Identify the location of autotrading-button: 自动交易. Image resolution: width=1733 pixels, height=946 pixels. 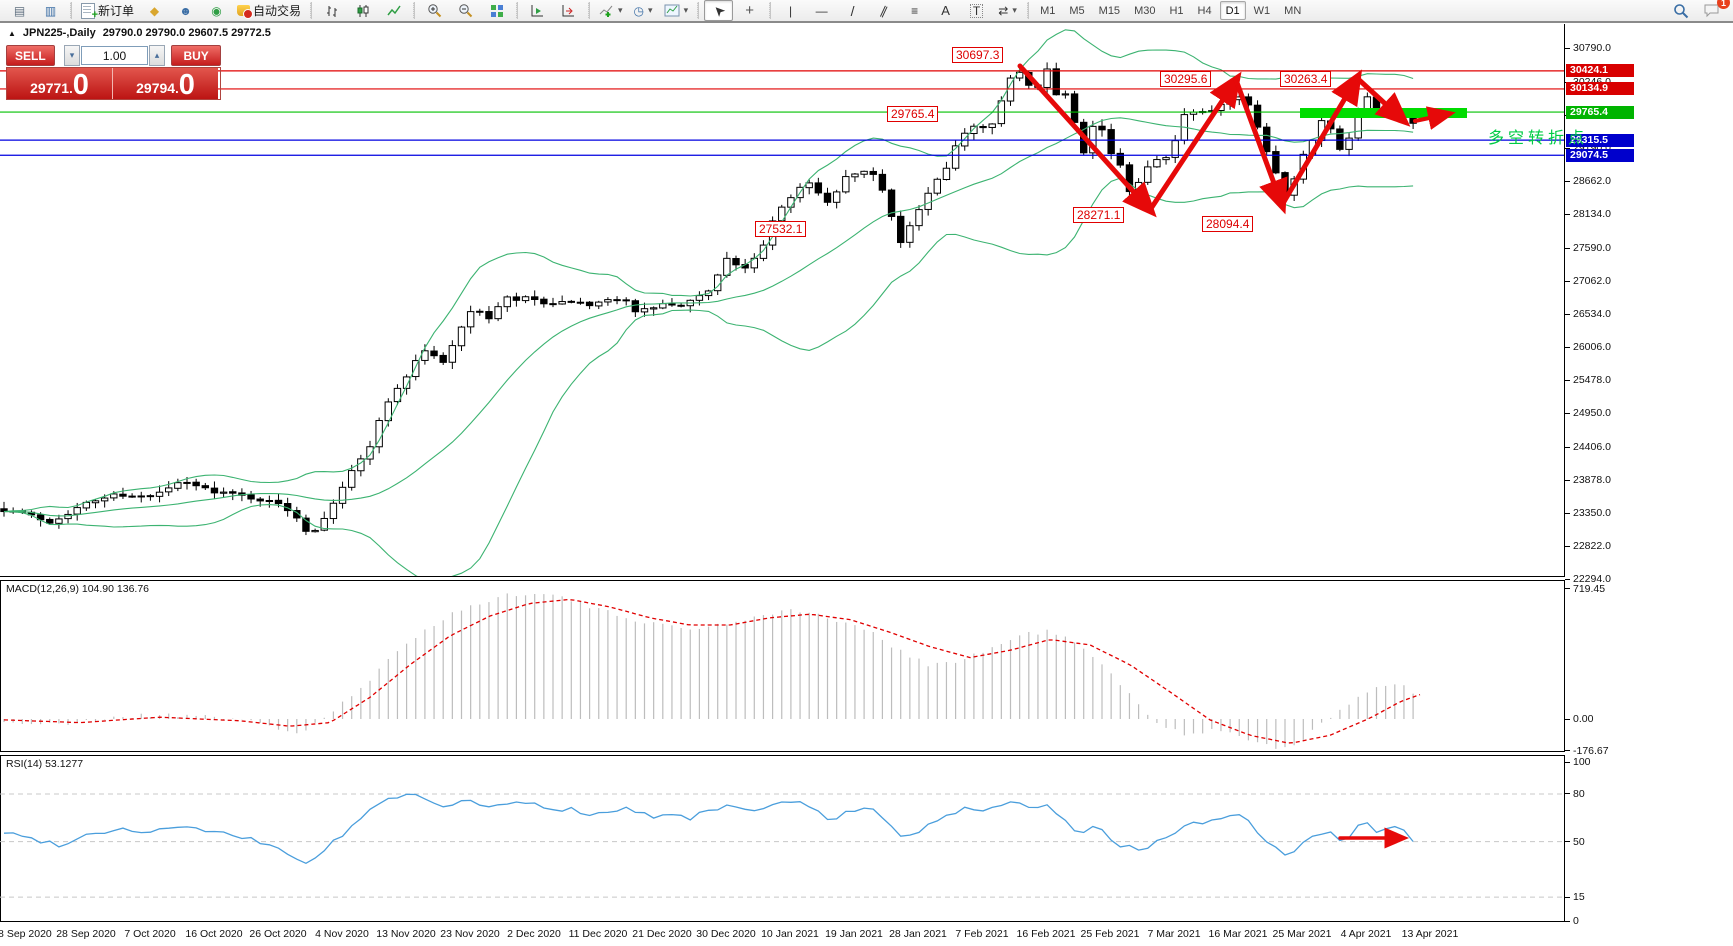
(269, 10).